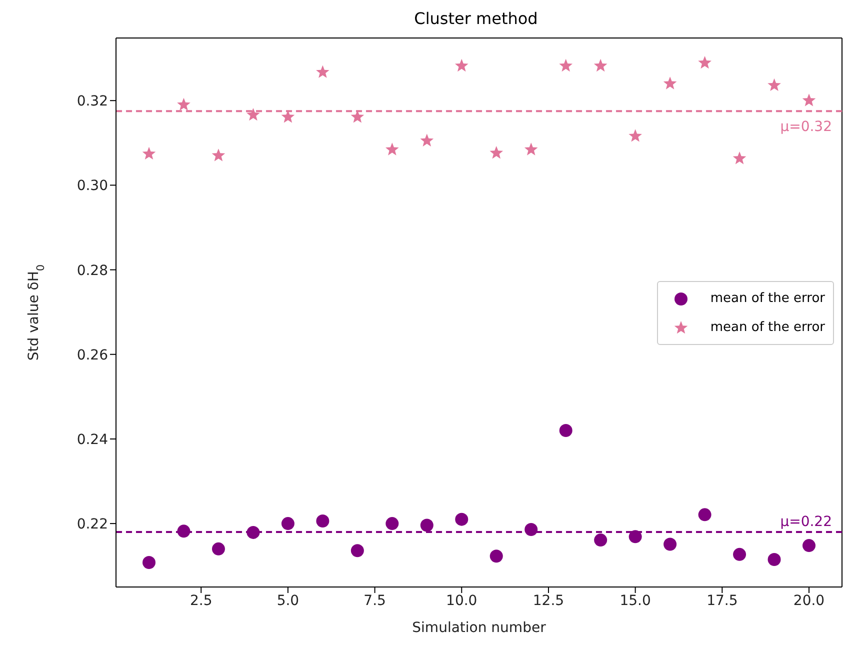 This screenshot has height=653, width=852. Describe the element at coordinates (288, 600) in the screenshot. I see `x-tick-label: 5.0` at that location.